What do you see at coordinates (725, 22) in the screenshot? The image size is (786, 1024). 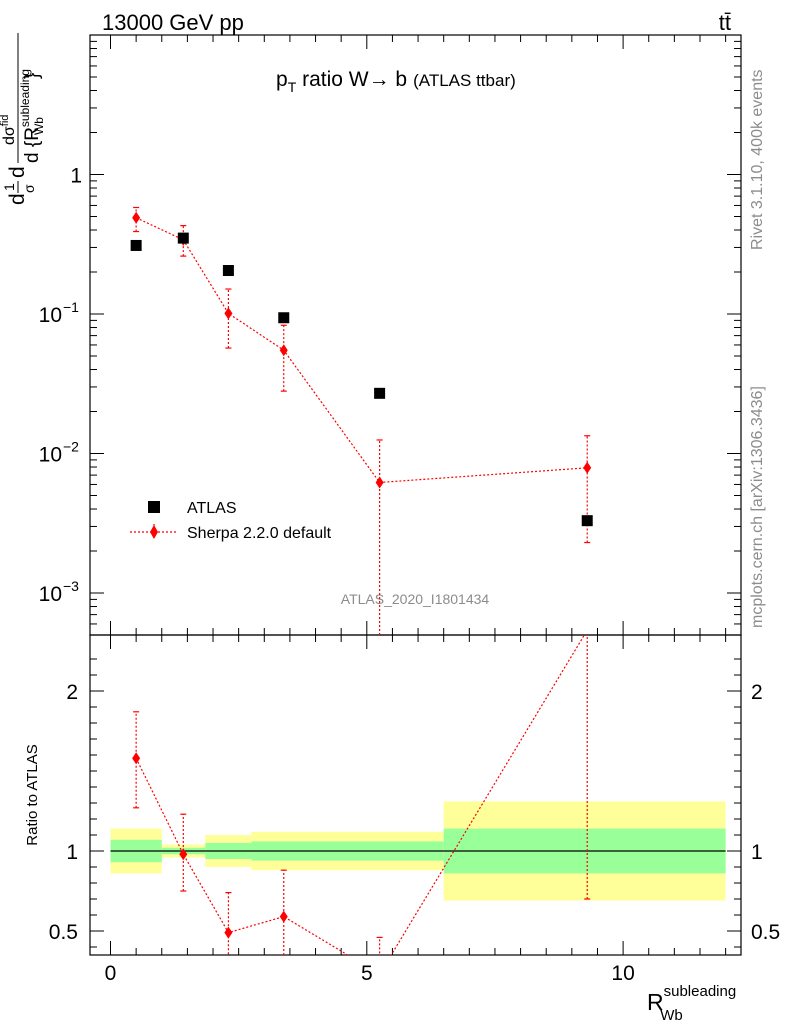 I see `final-state-label: tt̄` at bounding box center [725, 22].